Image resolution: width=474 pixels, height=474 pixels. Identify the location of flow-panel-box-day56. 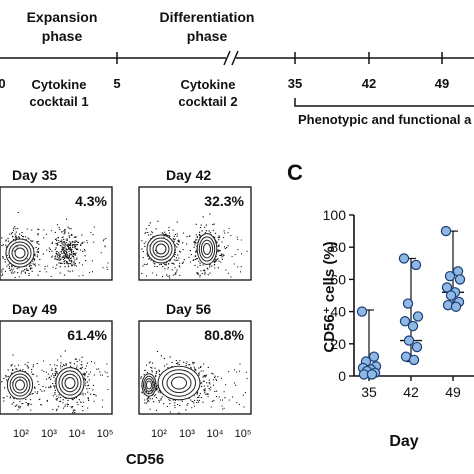
(195, 367).